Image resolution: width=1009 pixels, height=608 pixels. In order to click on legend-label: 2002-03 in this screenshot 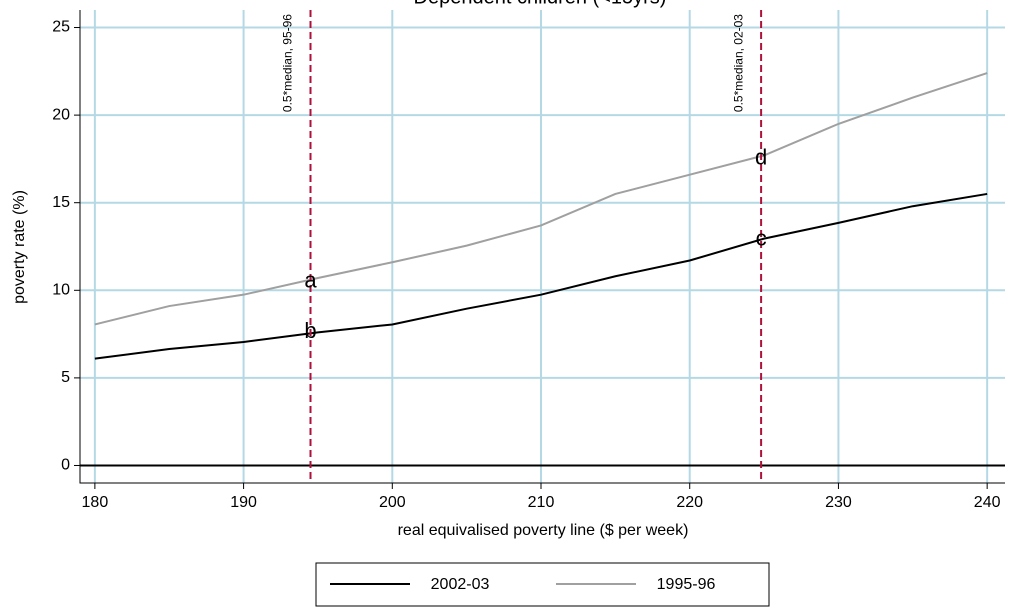, I will do `click(460, 584)`.